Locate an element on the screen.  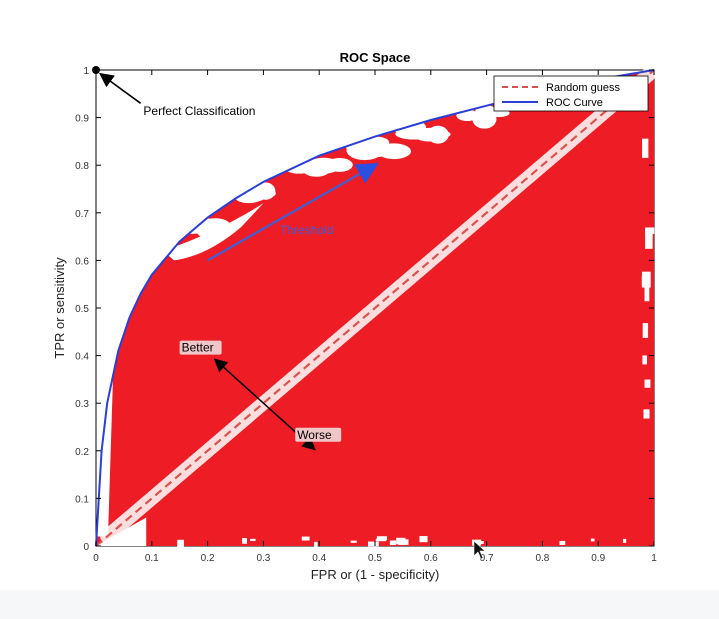
perfect-classification-dot is located at coordinates (96, 70).